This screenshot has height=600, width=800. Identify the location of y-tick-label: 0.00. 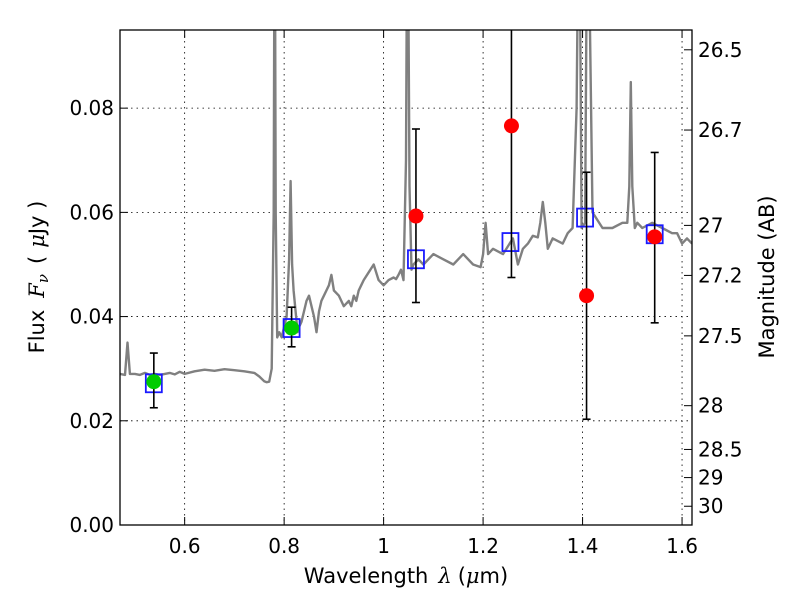
(91, 525).